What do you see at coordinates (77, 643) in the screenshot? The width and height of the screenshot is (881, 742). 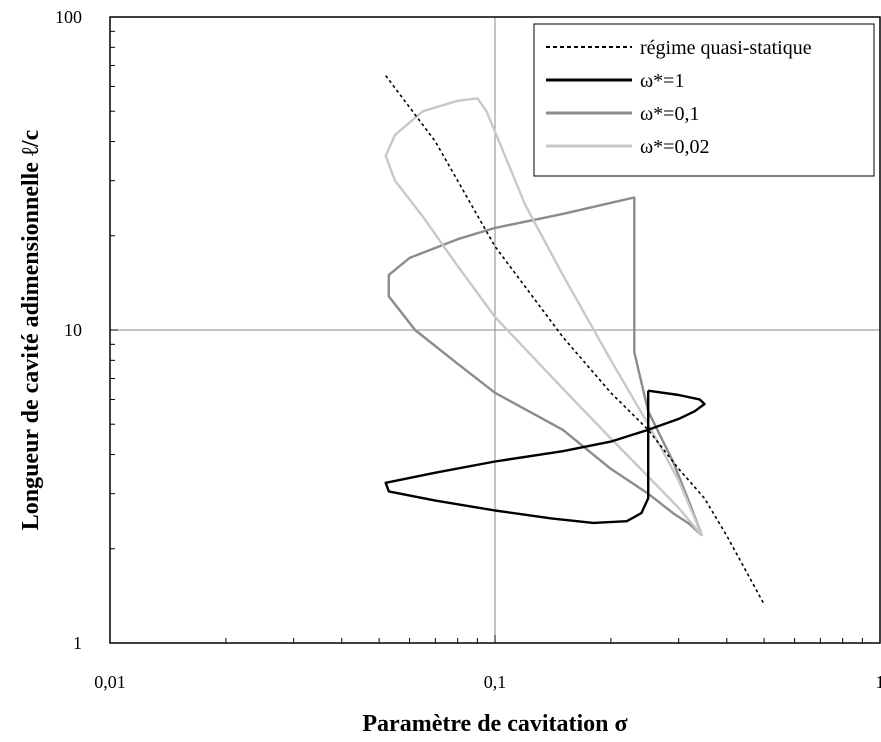 I see `y-tick-label: 1` at bounding box center [77, 643].